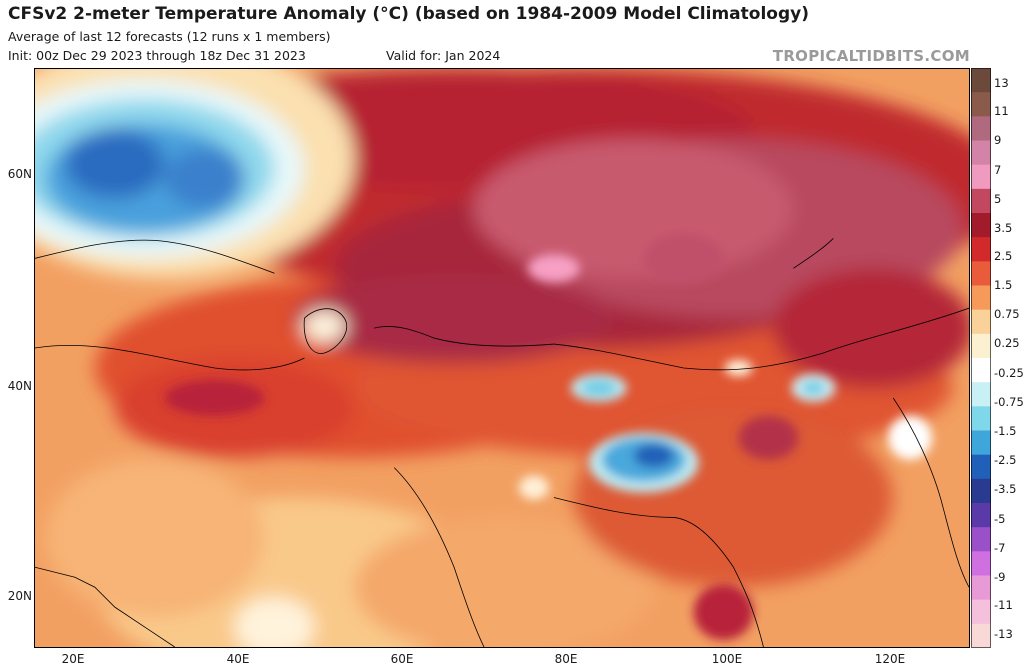 The image size is (1024, 668). What do you see at coordinates (998, 140) in the screenshot?
I see `colorbar-label: 9` at bounding box center [998, 140].